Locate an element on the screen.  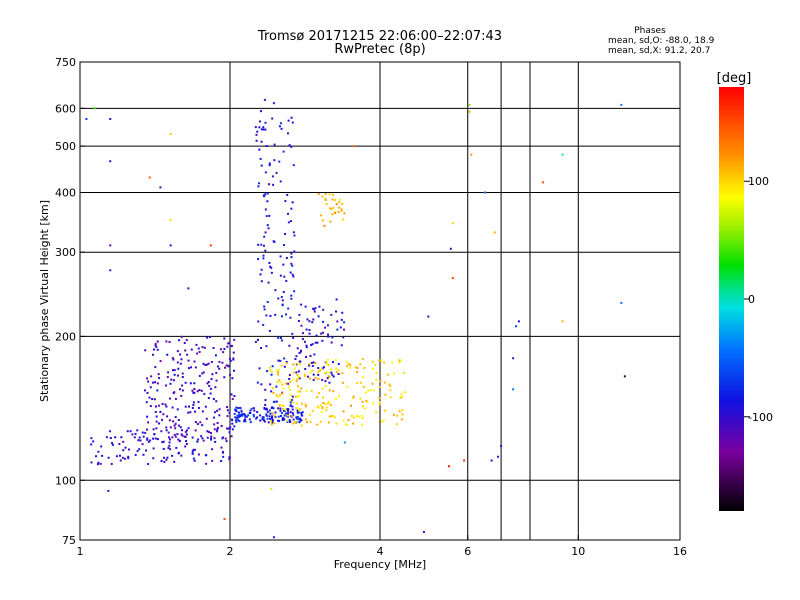
x-axis-label: Frequency [MHz] is located at coordinates (380, 564).